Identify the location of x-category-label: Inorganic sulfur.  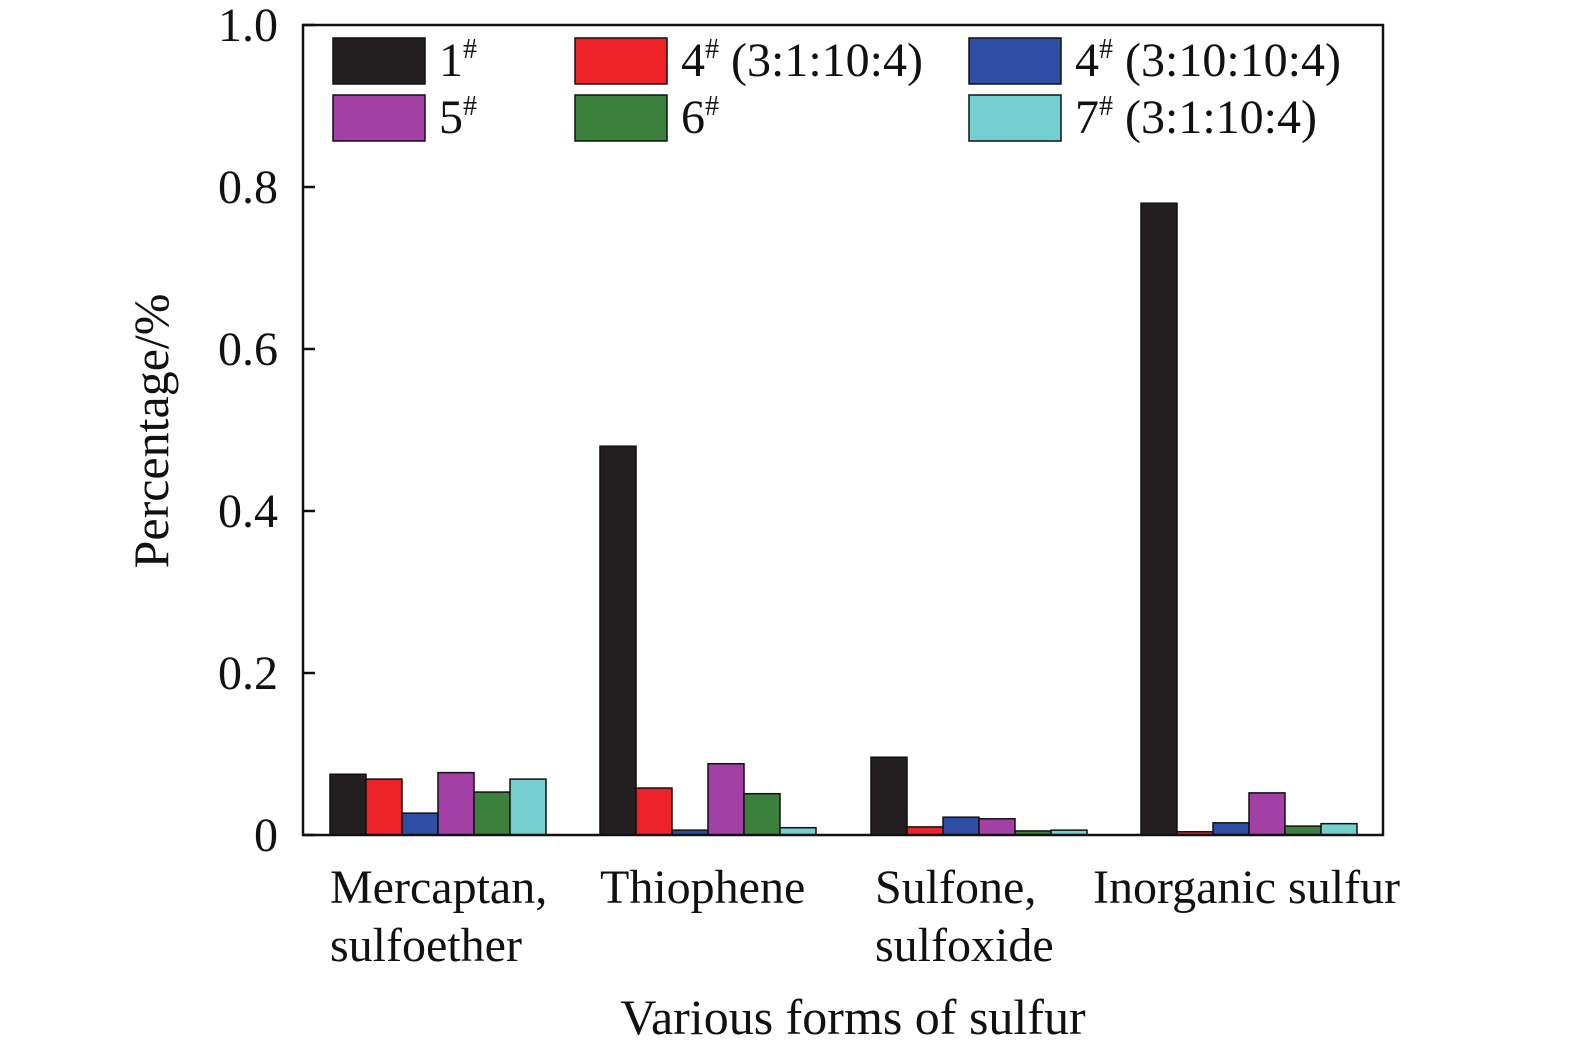
(1246, 887).